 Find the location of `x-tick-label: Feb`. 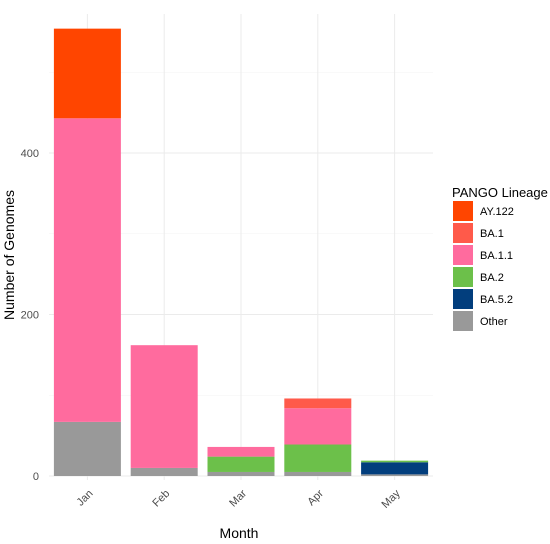

x-tick-label: Feb is located at coordinates (161, 499).